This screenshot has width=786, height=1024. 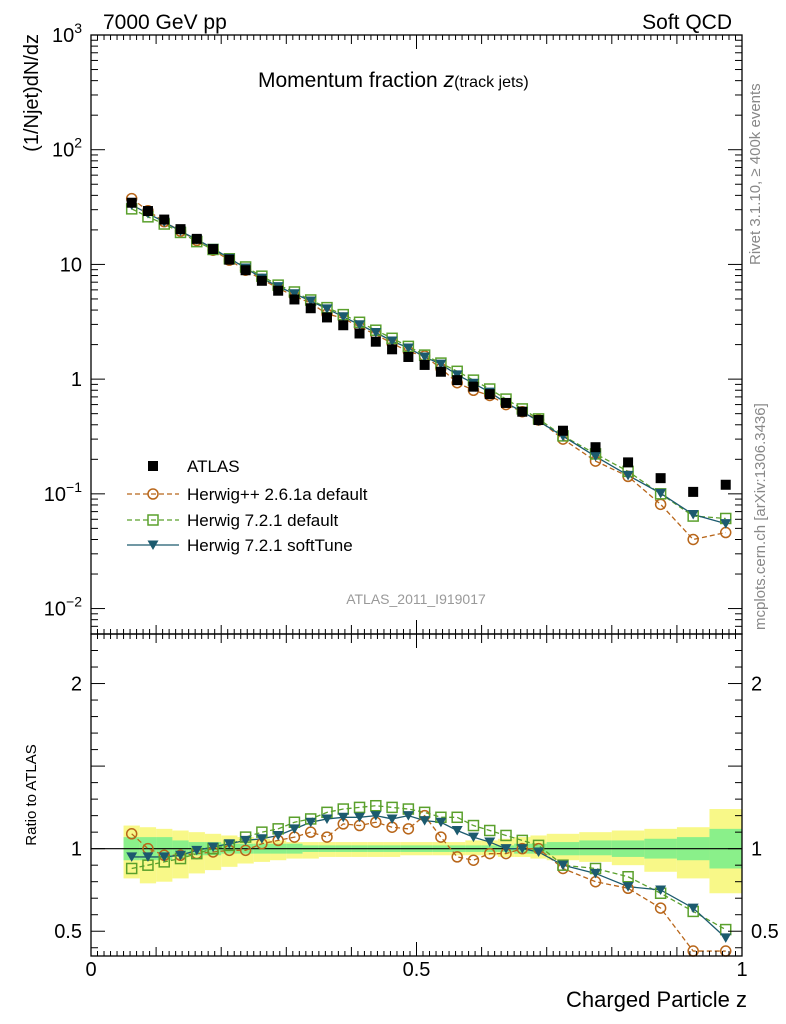 I want to click on y-tick-exponent: 2, so click(x=78, y=143).